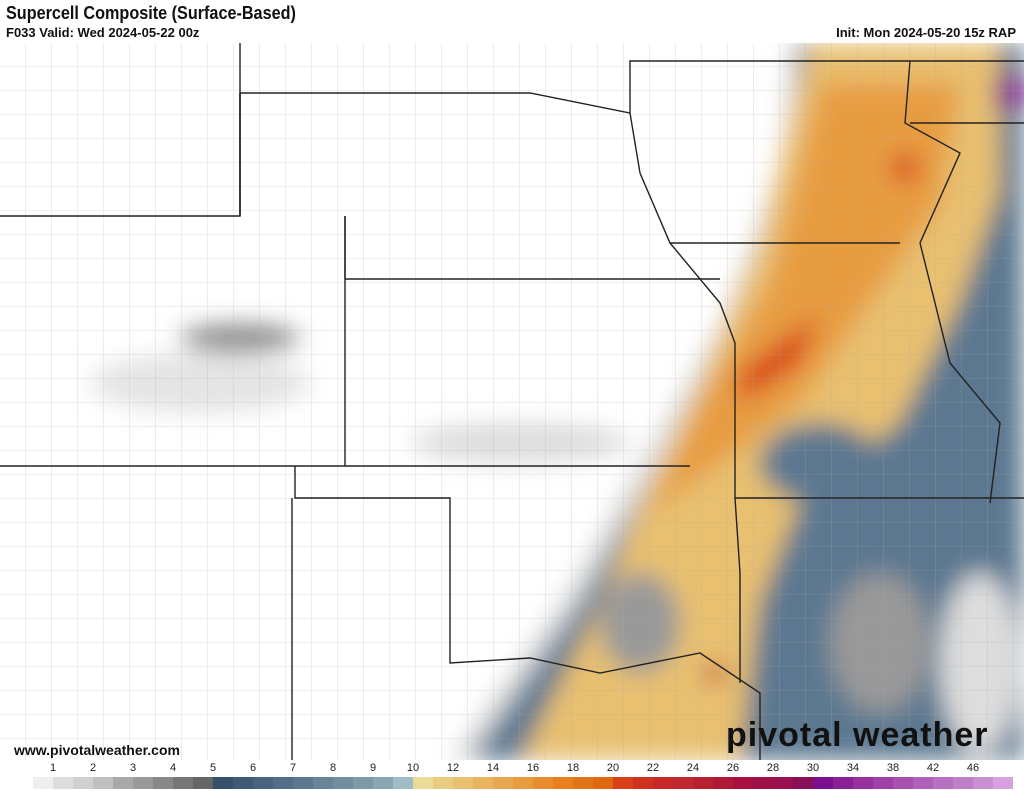  I want to click on colorbar-label: 5, so click(213, 768).